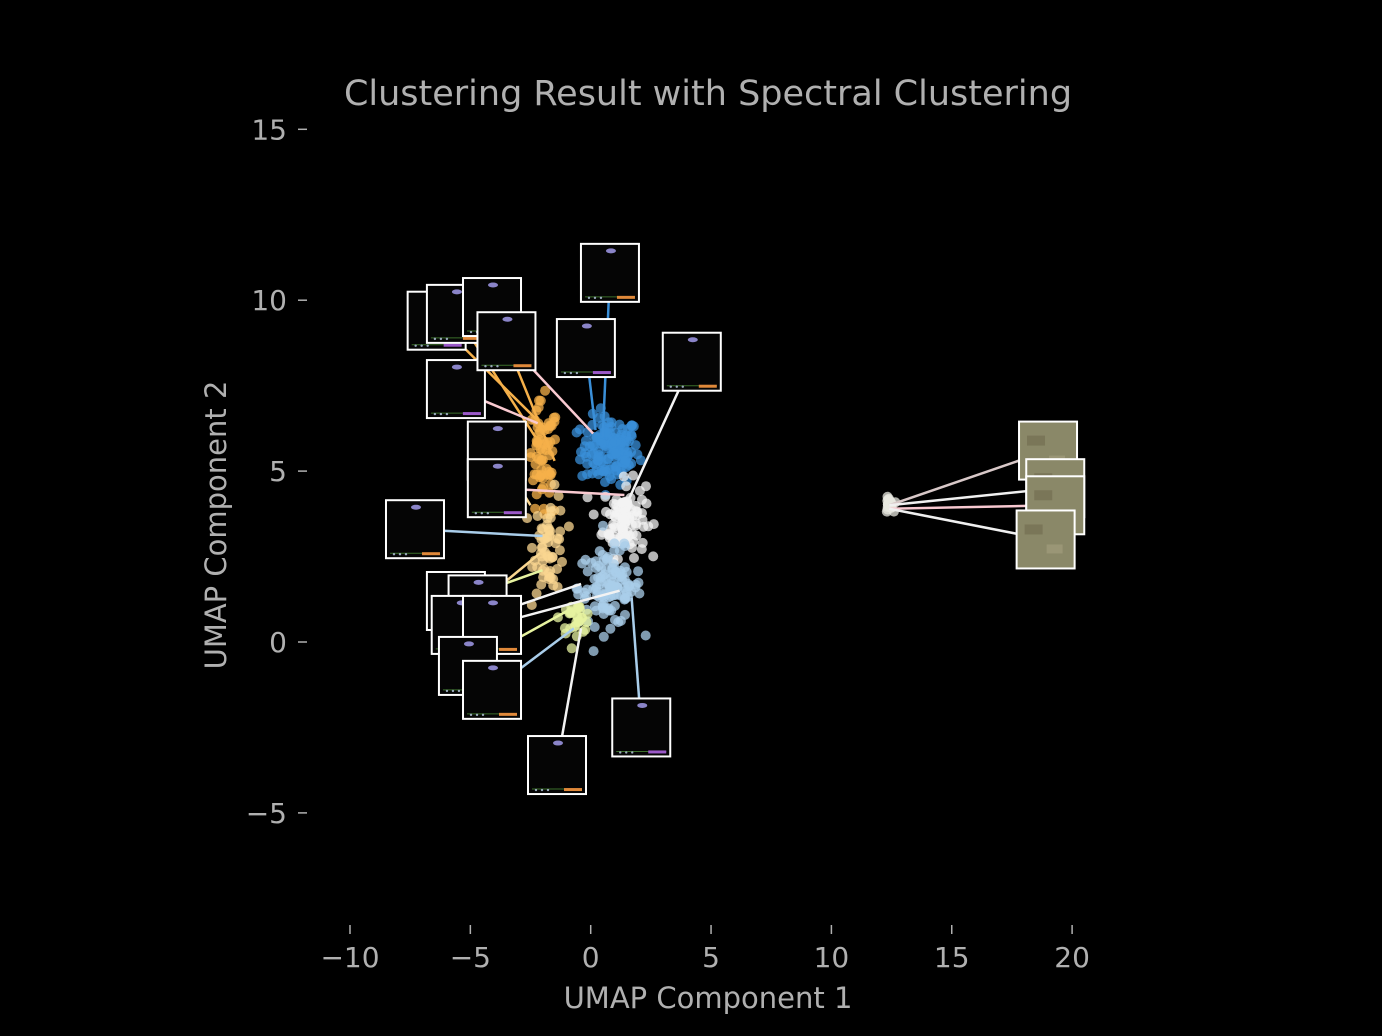 The width and height of the screenshot is (1382, 1036). Describe the element at coordinates (470, 957) in the screenshot. I see `x-tick-label: −5` at that location.